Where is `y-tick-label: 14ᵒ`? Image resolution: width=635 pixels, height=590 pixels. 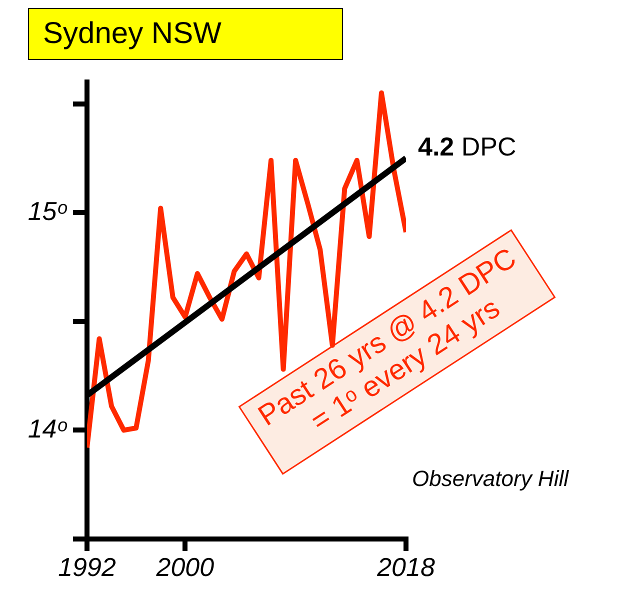
y-tick-label: 14ᵒ is located at coordinates (48, 428).